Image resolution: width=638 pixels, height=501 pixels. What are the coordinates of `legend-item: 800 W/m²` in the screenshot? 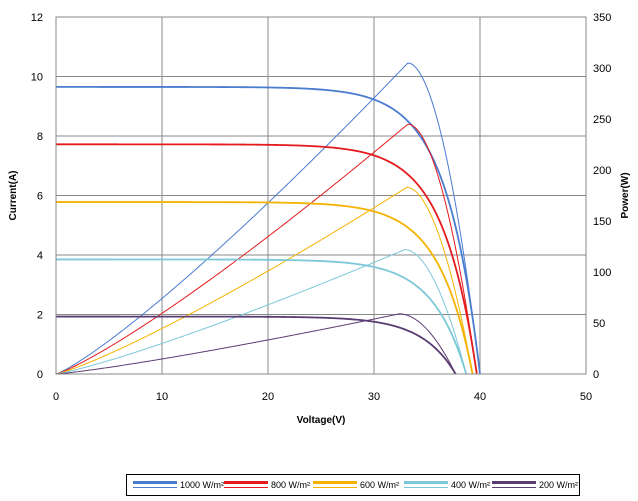 It's located at (267, 485).